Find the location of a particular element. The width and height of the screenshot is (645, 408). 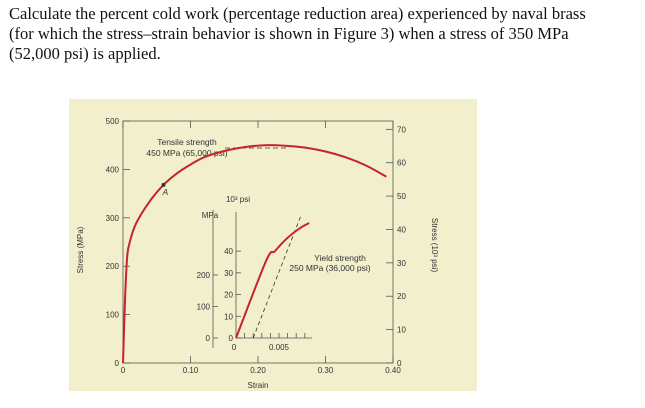

y-axis-label-right: Stress (10³ psi) is located at coordinates (434, 245).